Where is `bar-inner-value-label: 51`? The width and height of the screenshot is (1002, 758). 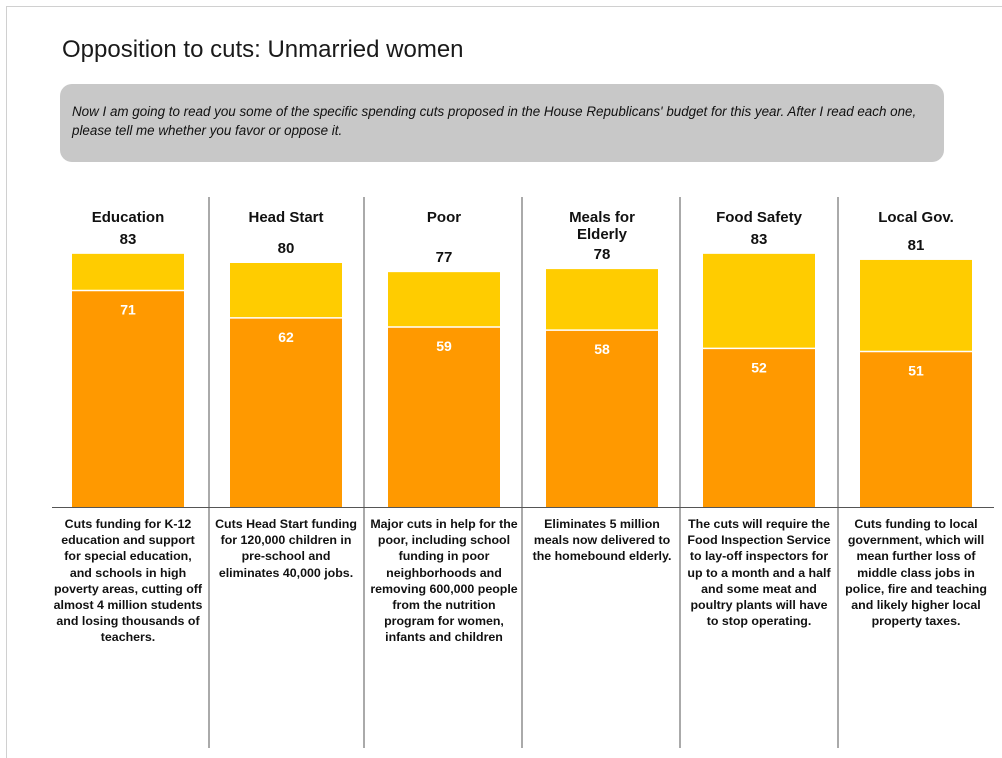 bar-inner-value-label: 51 is located at coordinates (916, 370).